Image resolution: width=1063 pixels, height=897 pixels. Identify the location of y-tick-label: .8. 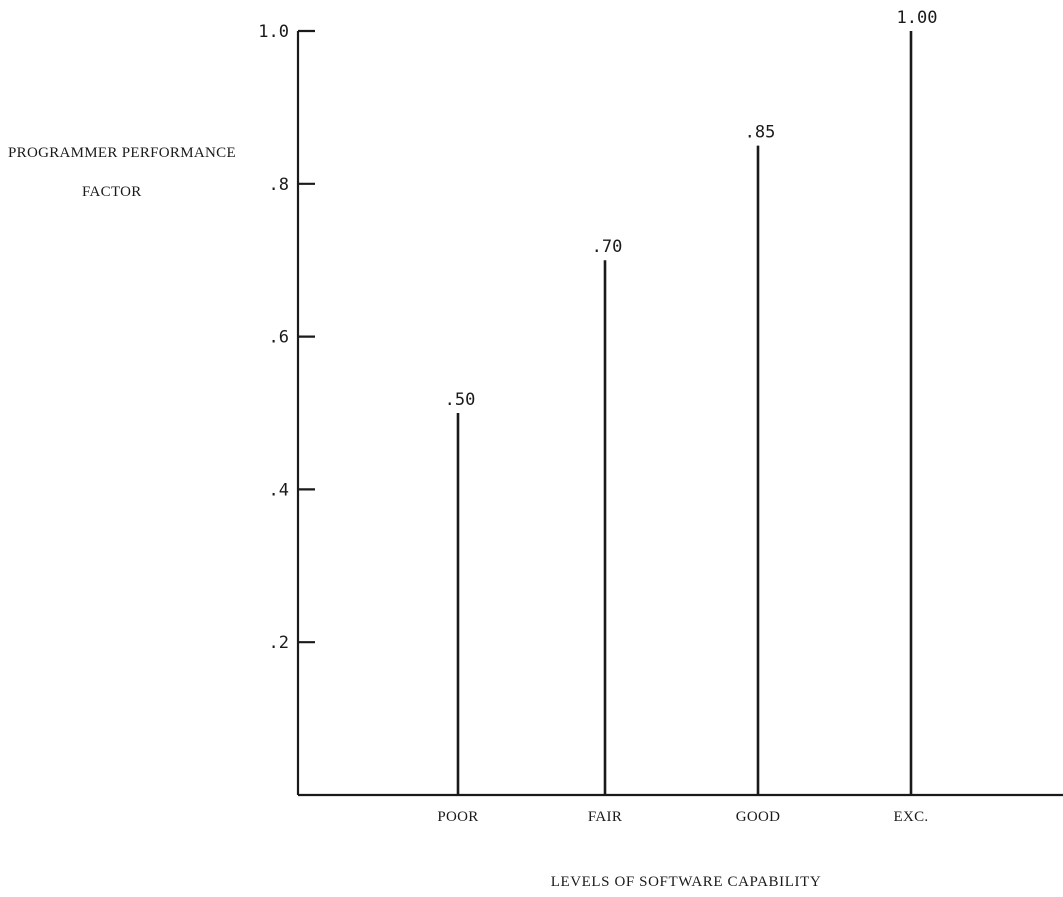
(279, 185).